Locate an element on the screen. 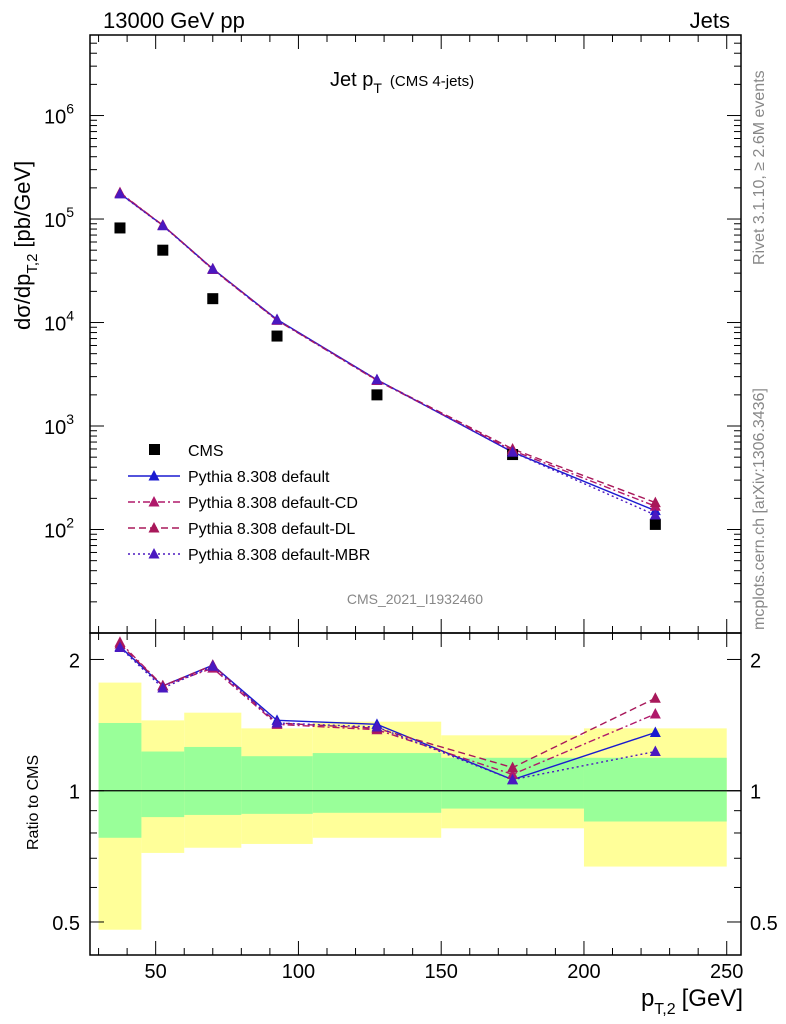 The image size is (786, 1024). ratio-y-tick-label-right: 1 is located at coordinates (755, 793).